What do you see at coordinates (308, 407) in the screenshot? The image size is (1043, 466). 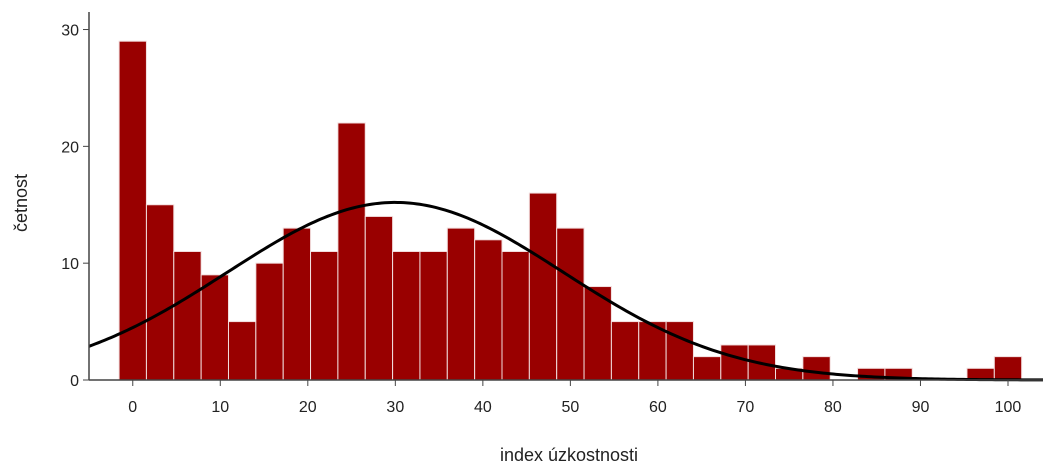 I see `x-tick-label: 20` at bounding box center [308, 407].